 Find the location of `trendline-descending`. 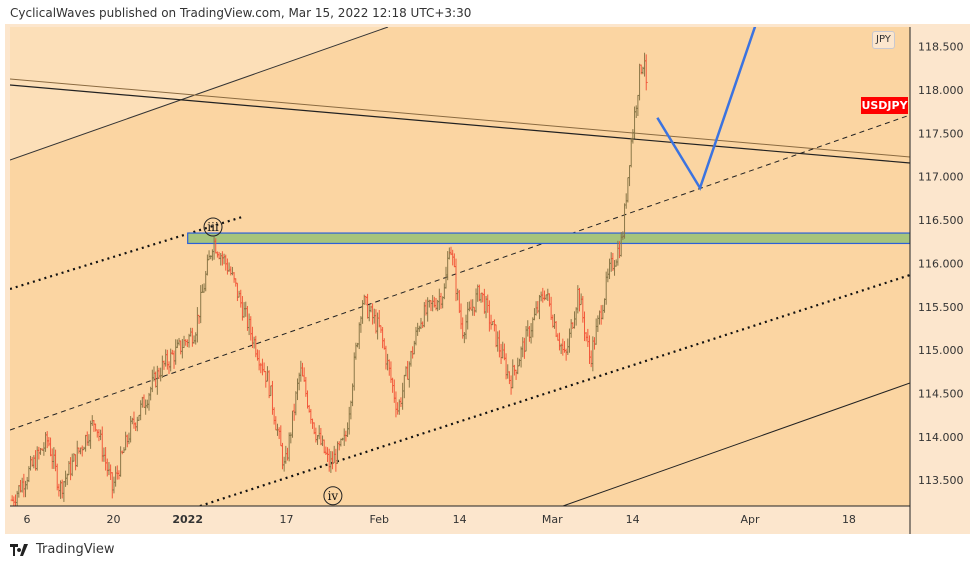

trendline-descending is located at coordinates (460, 124).